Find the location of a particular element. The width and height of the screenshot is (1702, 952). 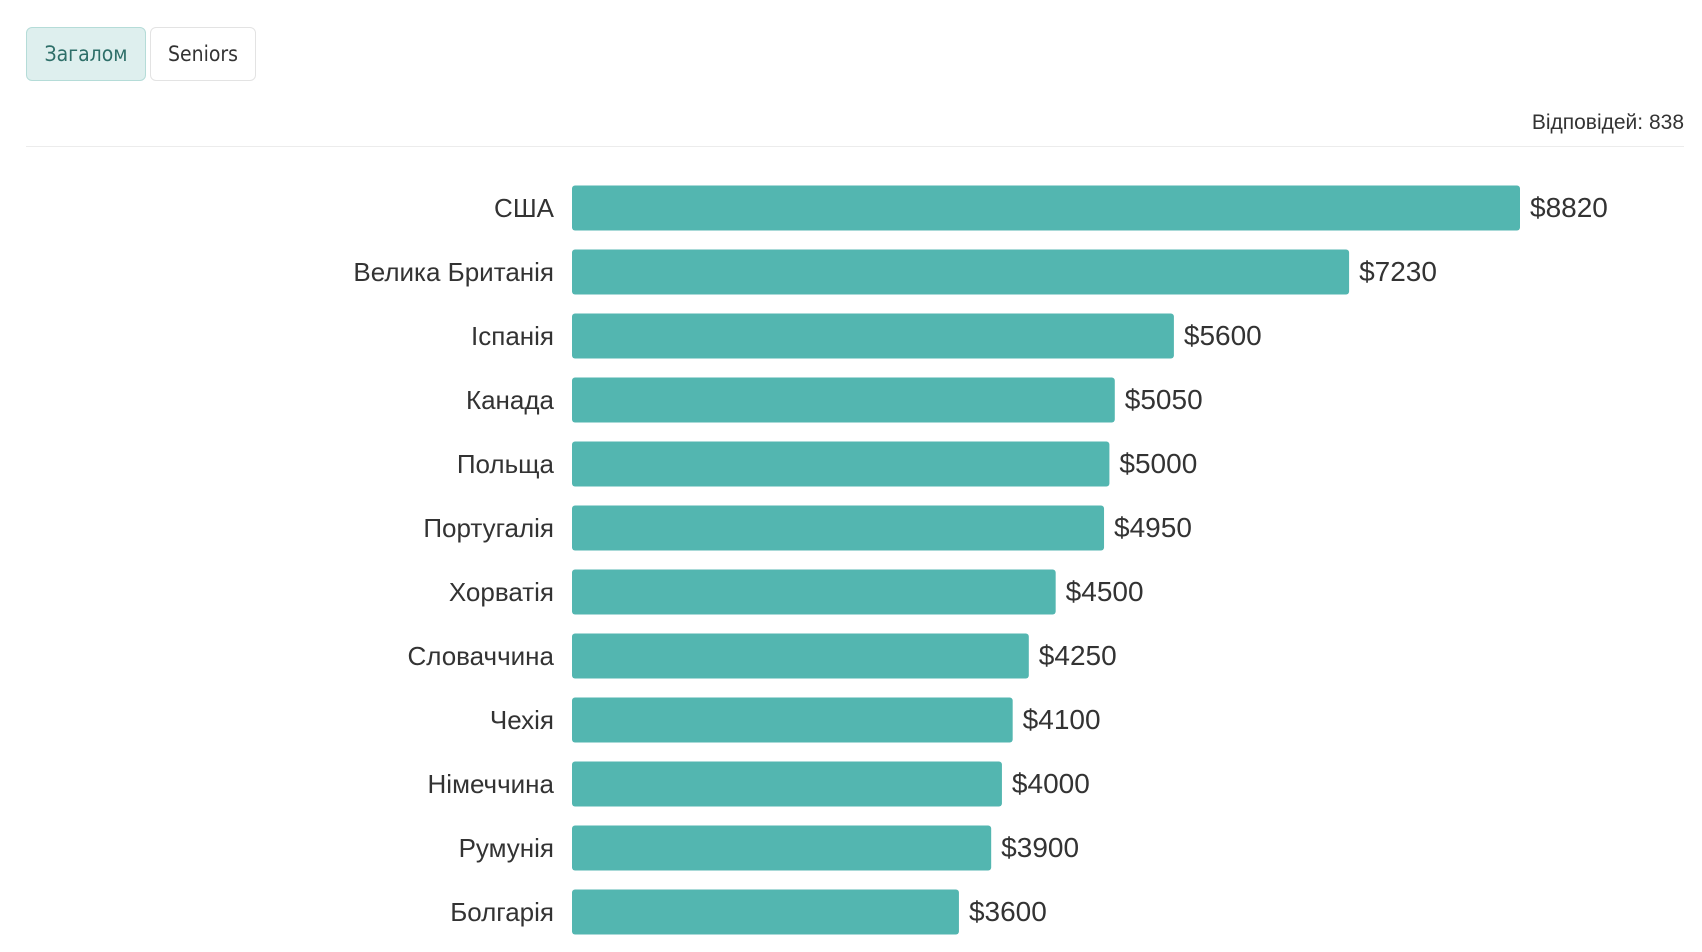

value-label: $3900 is located at coordinates (1040, 847).